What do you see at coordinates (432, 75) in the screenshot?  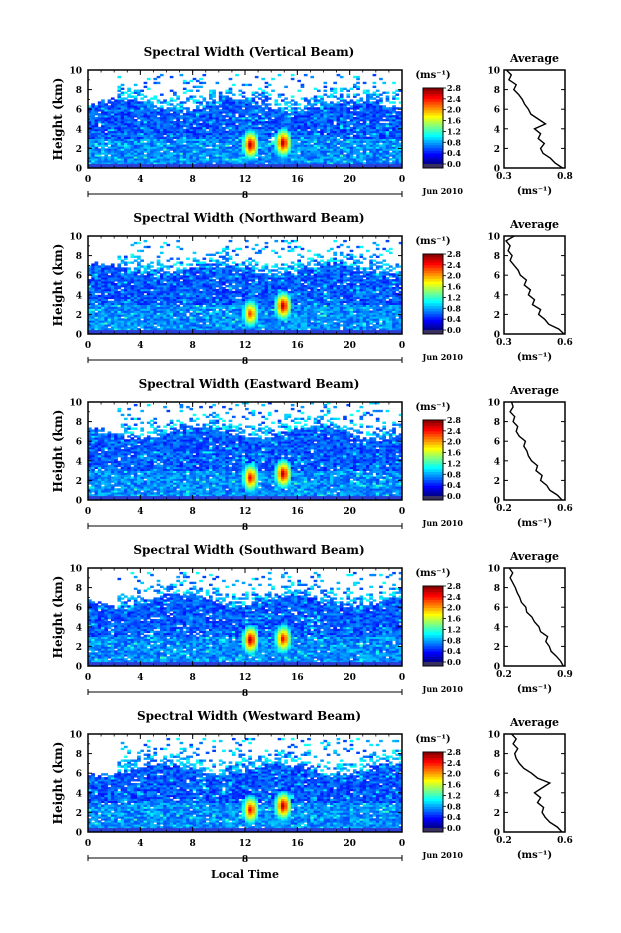 I see `colorbar-unit: (ms⁻¹)` at bounding box center [432, 75].